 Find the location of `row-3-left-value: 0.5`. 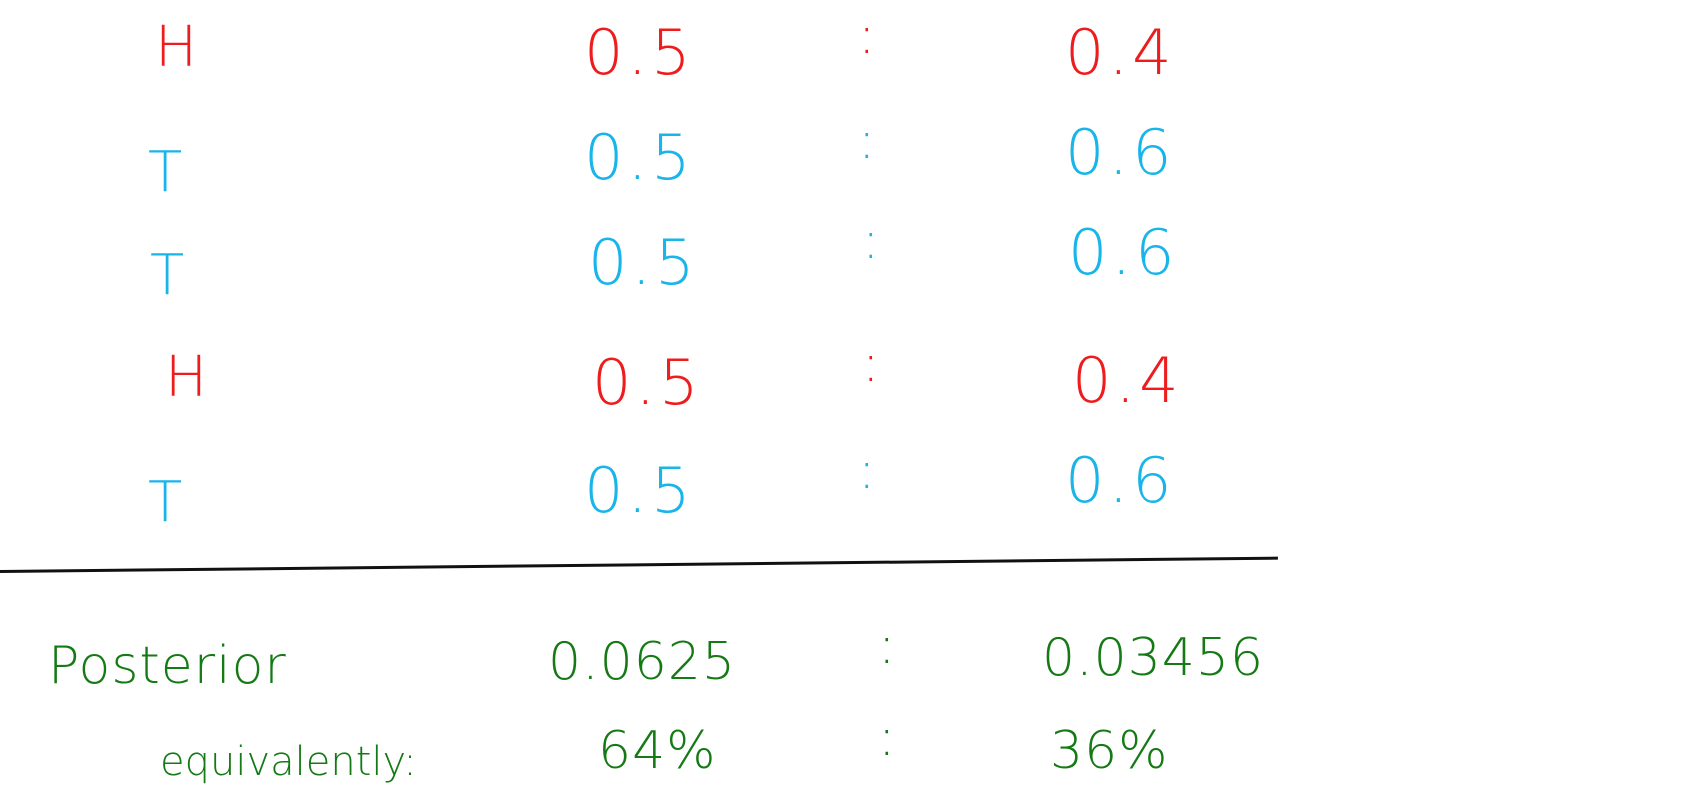

row-3-left-value: 0.5 is located at coordinates (643, 262).